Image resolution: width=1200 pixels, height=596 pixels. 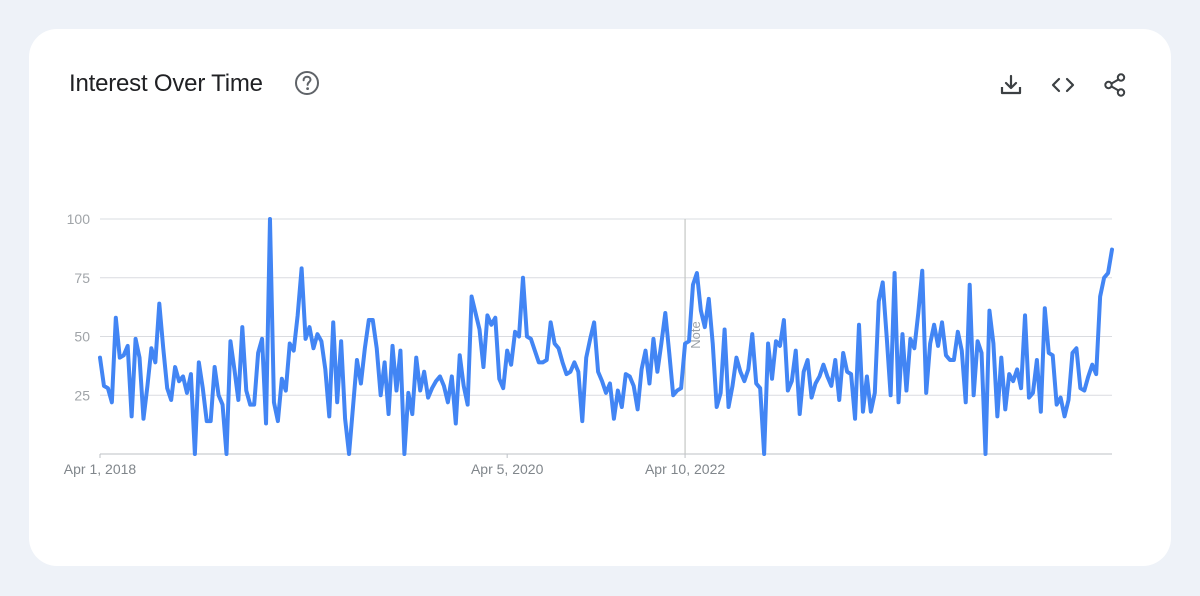 I want to click on code-icon, so click(x=1063, y=85).